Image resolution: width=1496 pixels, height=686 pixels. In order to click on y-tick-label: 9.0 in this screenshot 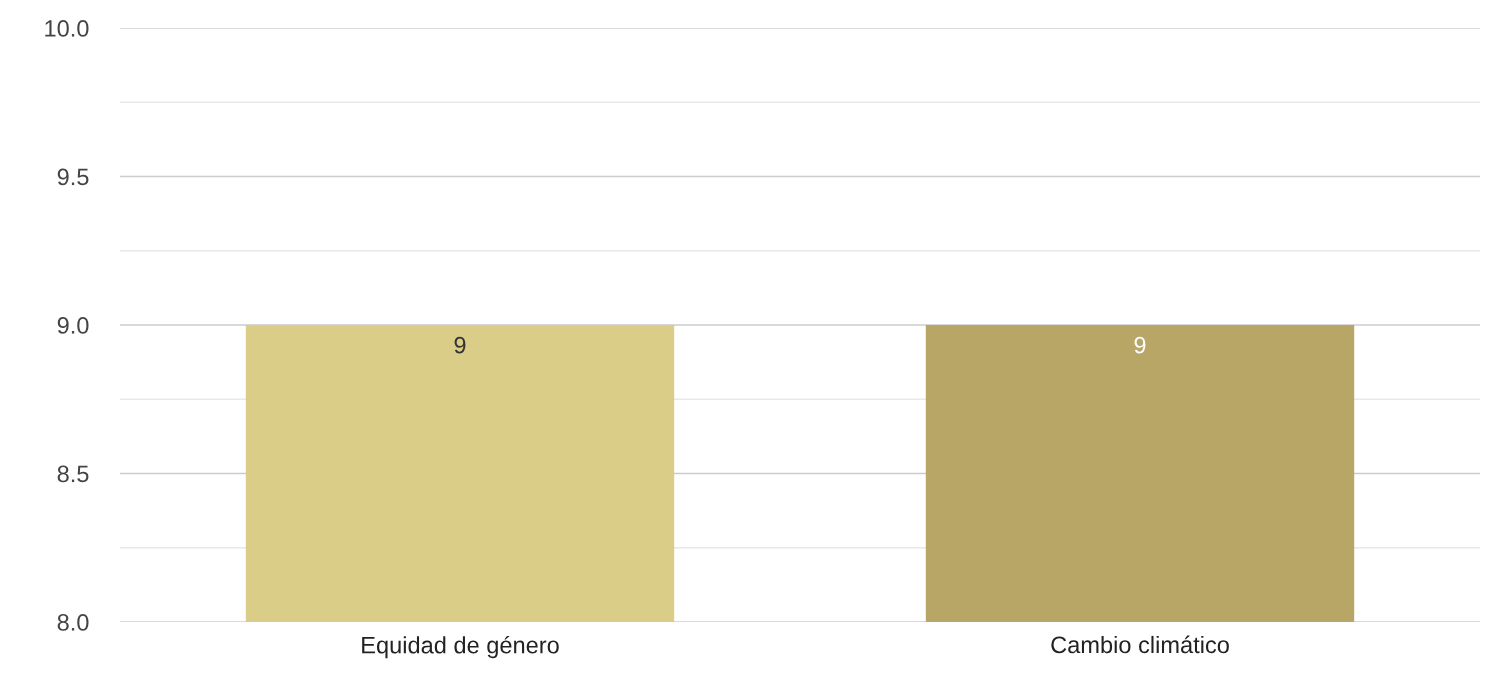, I will do `click(73, 325)`.